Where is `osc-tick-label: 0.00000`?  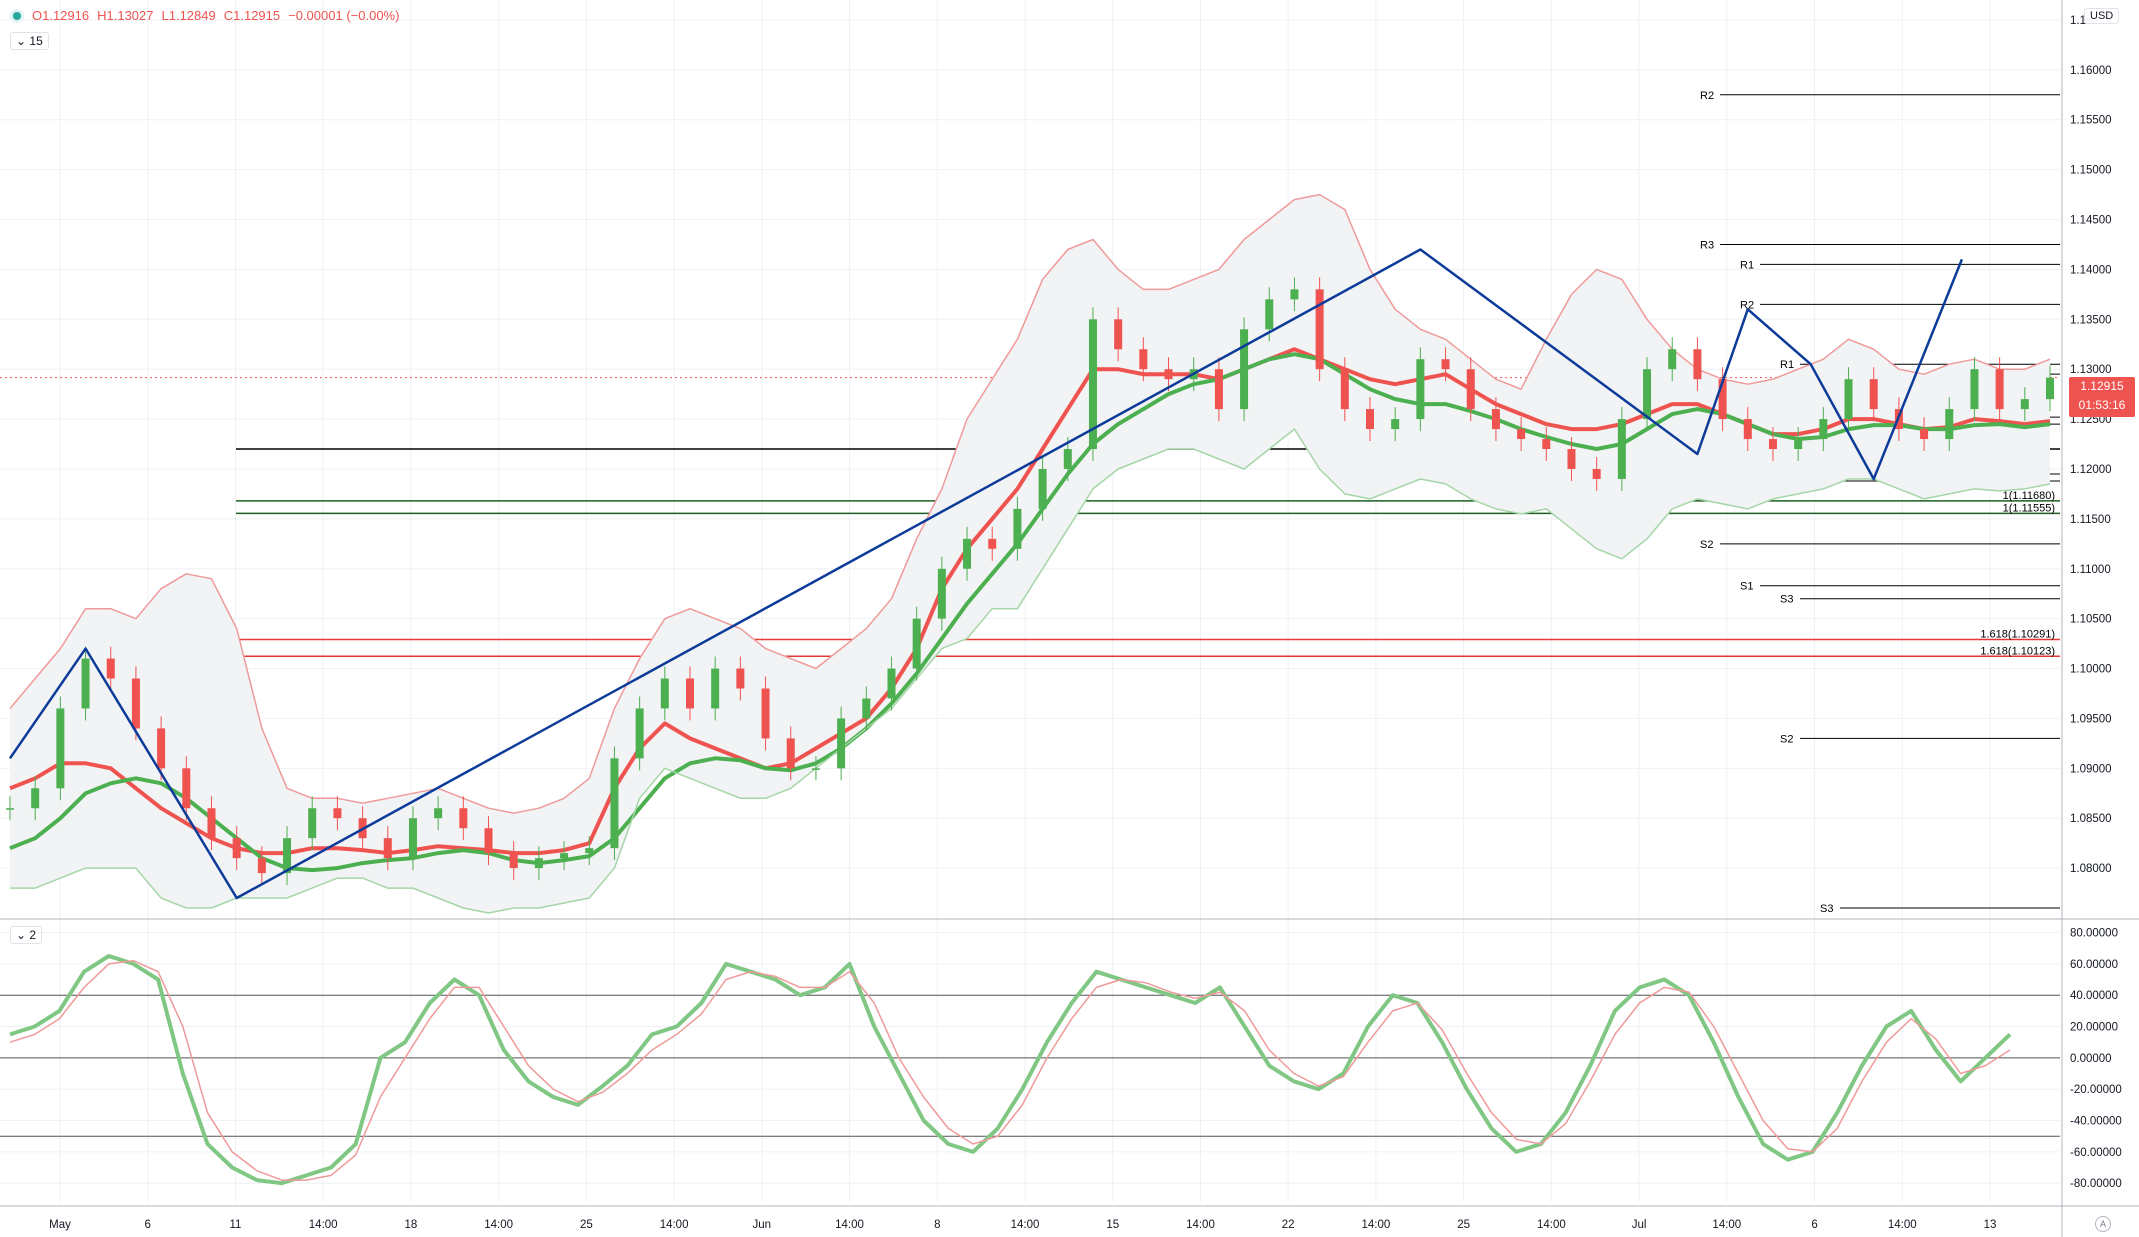
osc-tick-label: 0.00000 is located at coordinates (2091, 1059).